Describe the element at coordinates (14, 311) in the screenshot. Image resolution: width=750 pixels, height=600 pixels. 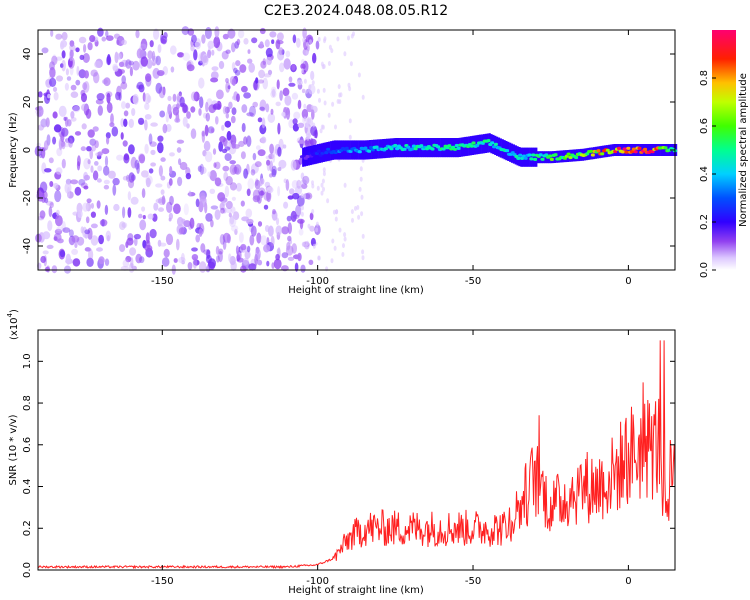
I see `snr-scale-close: )` at that location.